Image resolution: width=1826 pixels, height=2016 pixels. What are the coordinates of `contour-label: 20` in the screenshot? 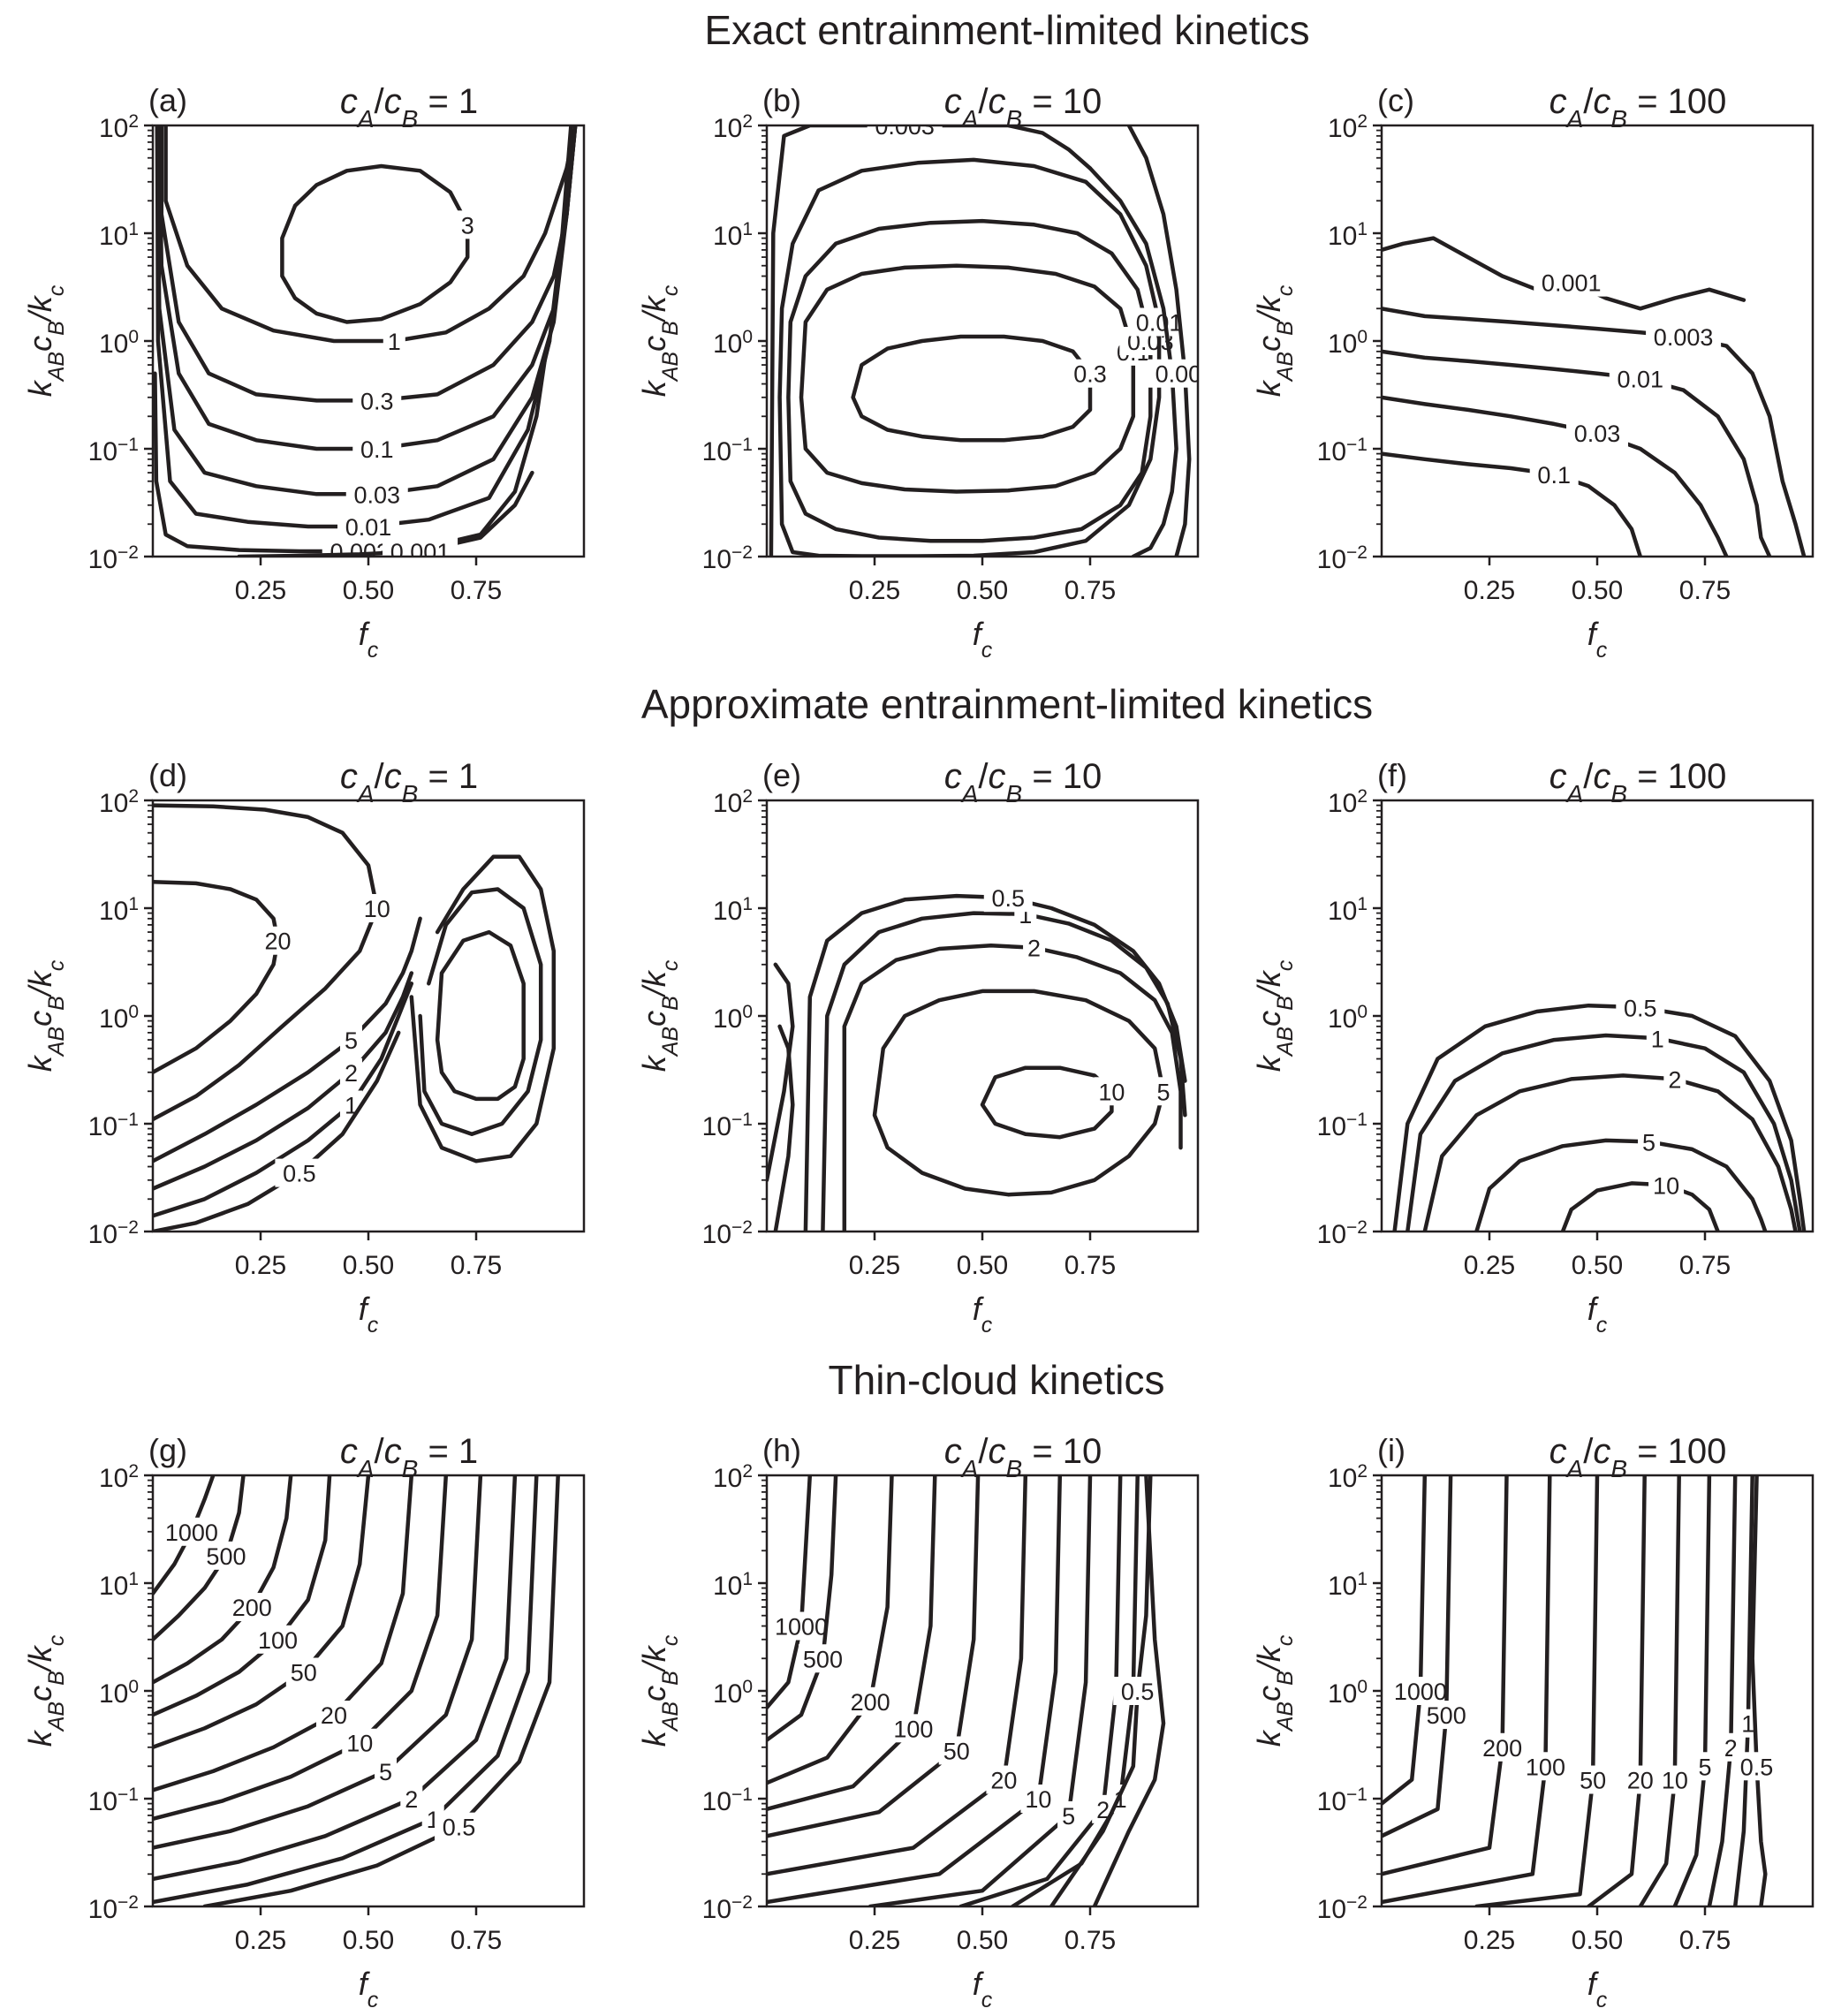 It's located at (1640, 1779).